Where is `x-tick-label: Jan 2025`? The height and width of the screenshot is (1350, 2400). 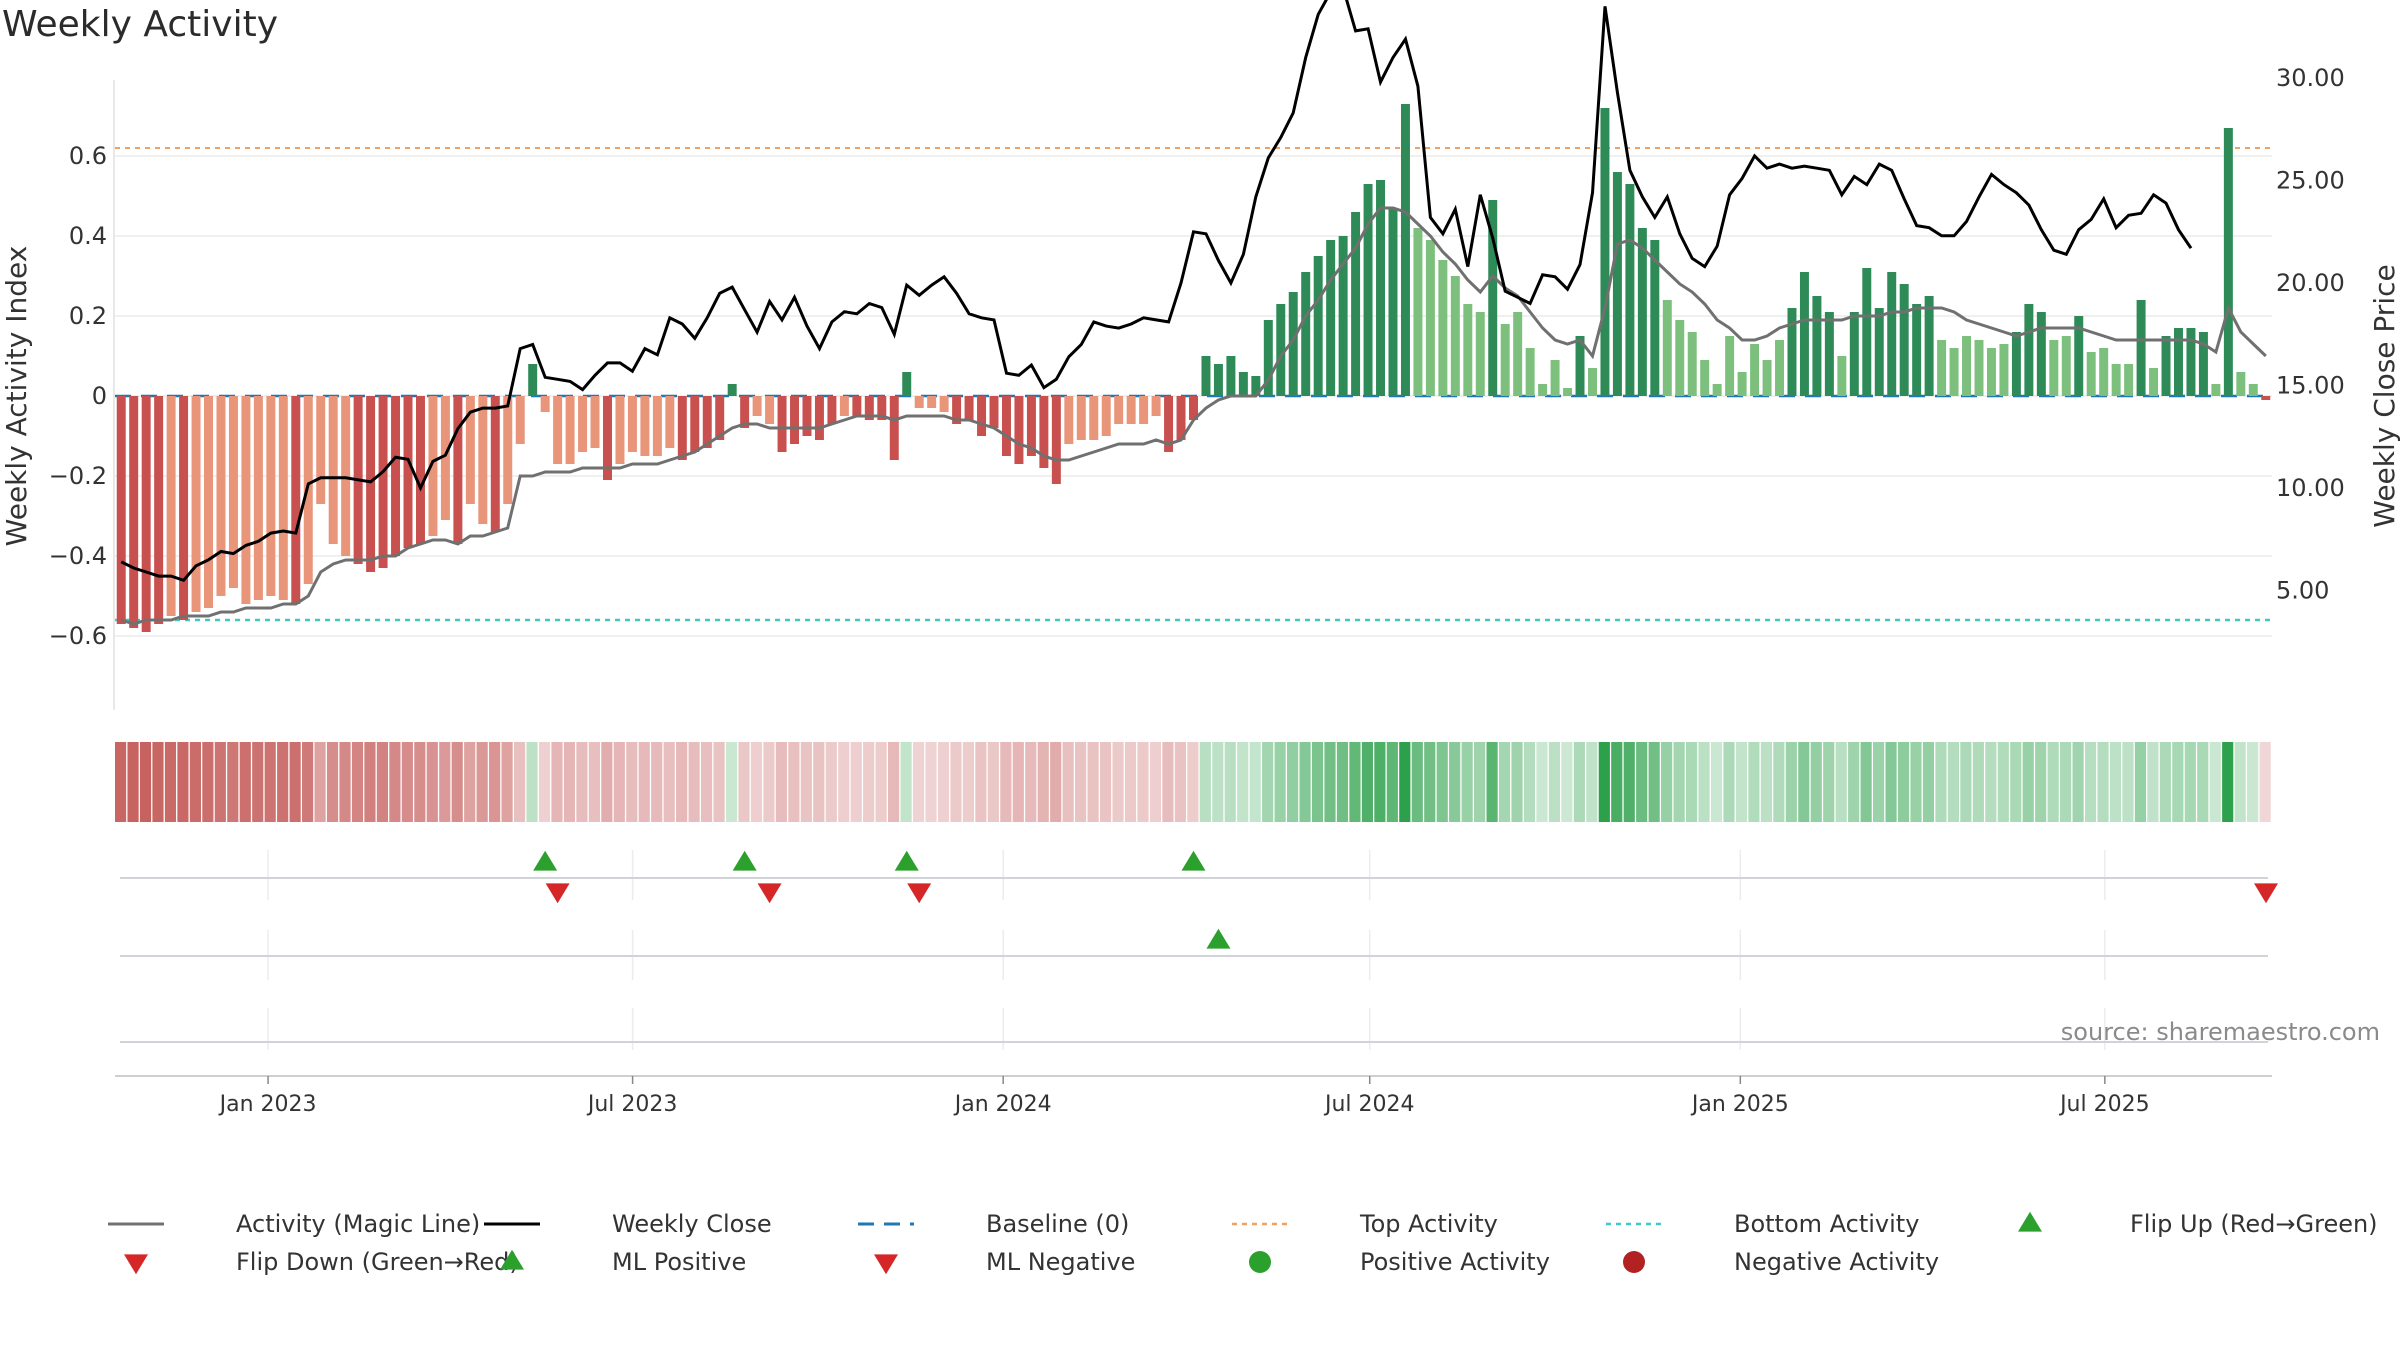 x-tick-label: Jan 2025 is located at coordinates (1739, 1104).